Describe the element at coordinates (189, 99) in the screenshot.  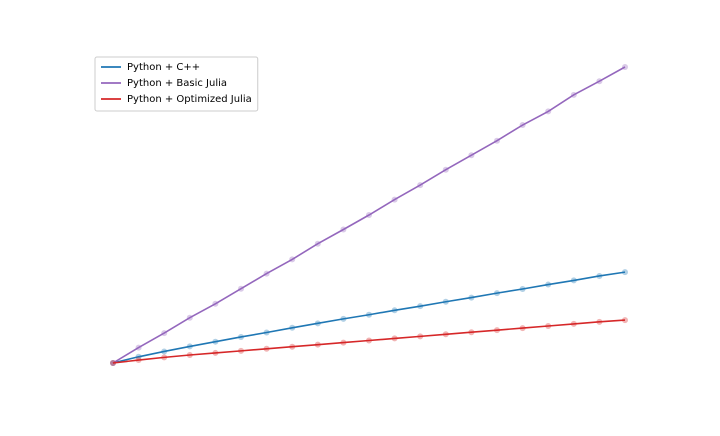
I see `legend-label: Python + Optimized Julia` at that location.